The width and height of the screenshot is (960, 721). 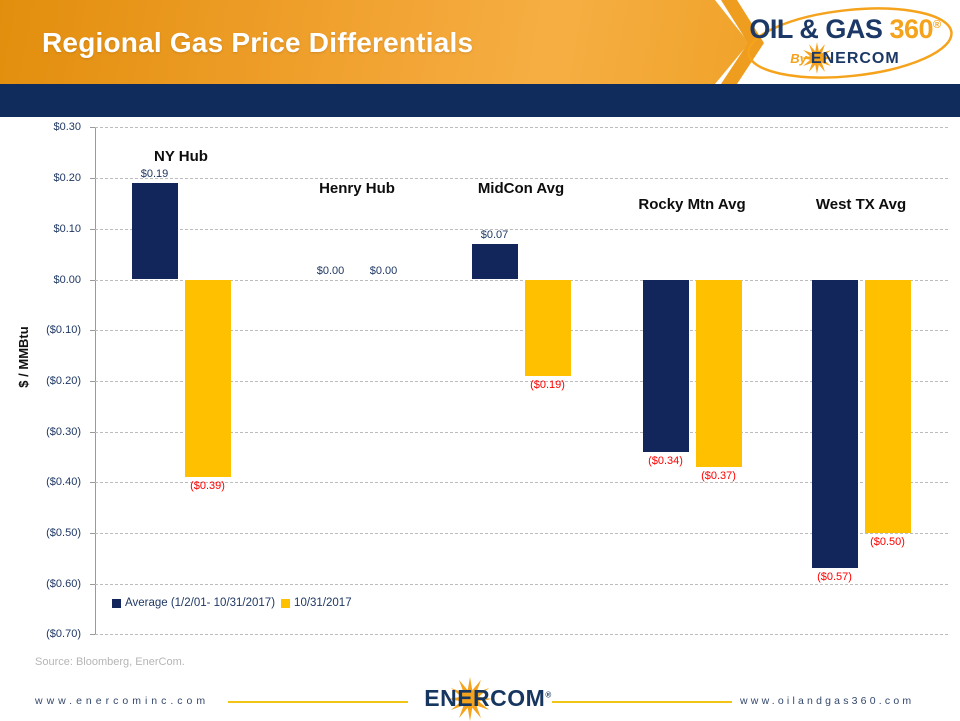 I want to click on legend-item-average: Average (1/2/01- 10/31/2017), so click(x=193, y=603).